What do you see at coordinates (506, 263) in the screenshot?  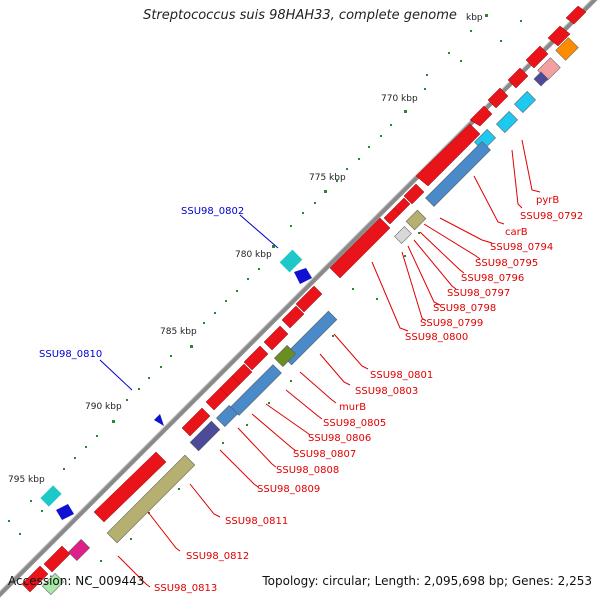 I see `gene-label: SSU98_0795` at bounding box center [506, 263].